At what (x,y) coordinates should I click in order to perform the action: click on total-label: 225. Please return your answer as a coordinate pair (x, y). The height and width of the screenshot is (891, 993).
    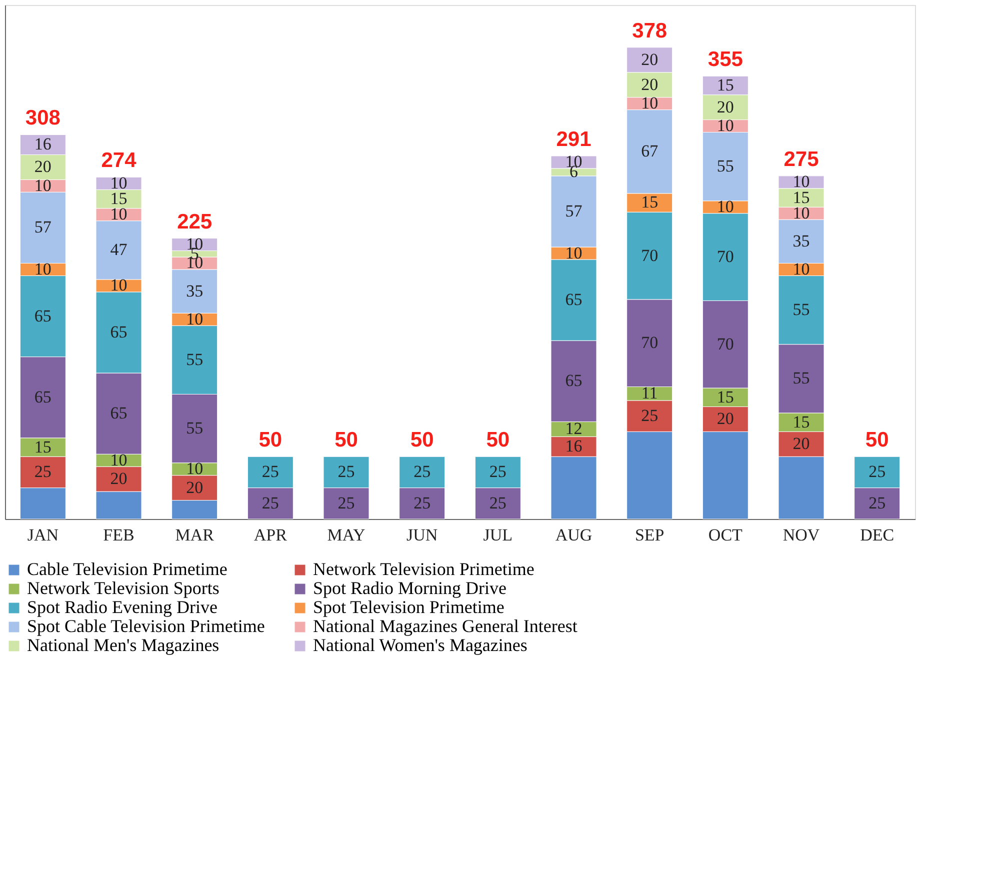
    Looking at the image, I should click on (194, 222).